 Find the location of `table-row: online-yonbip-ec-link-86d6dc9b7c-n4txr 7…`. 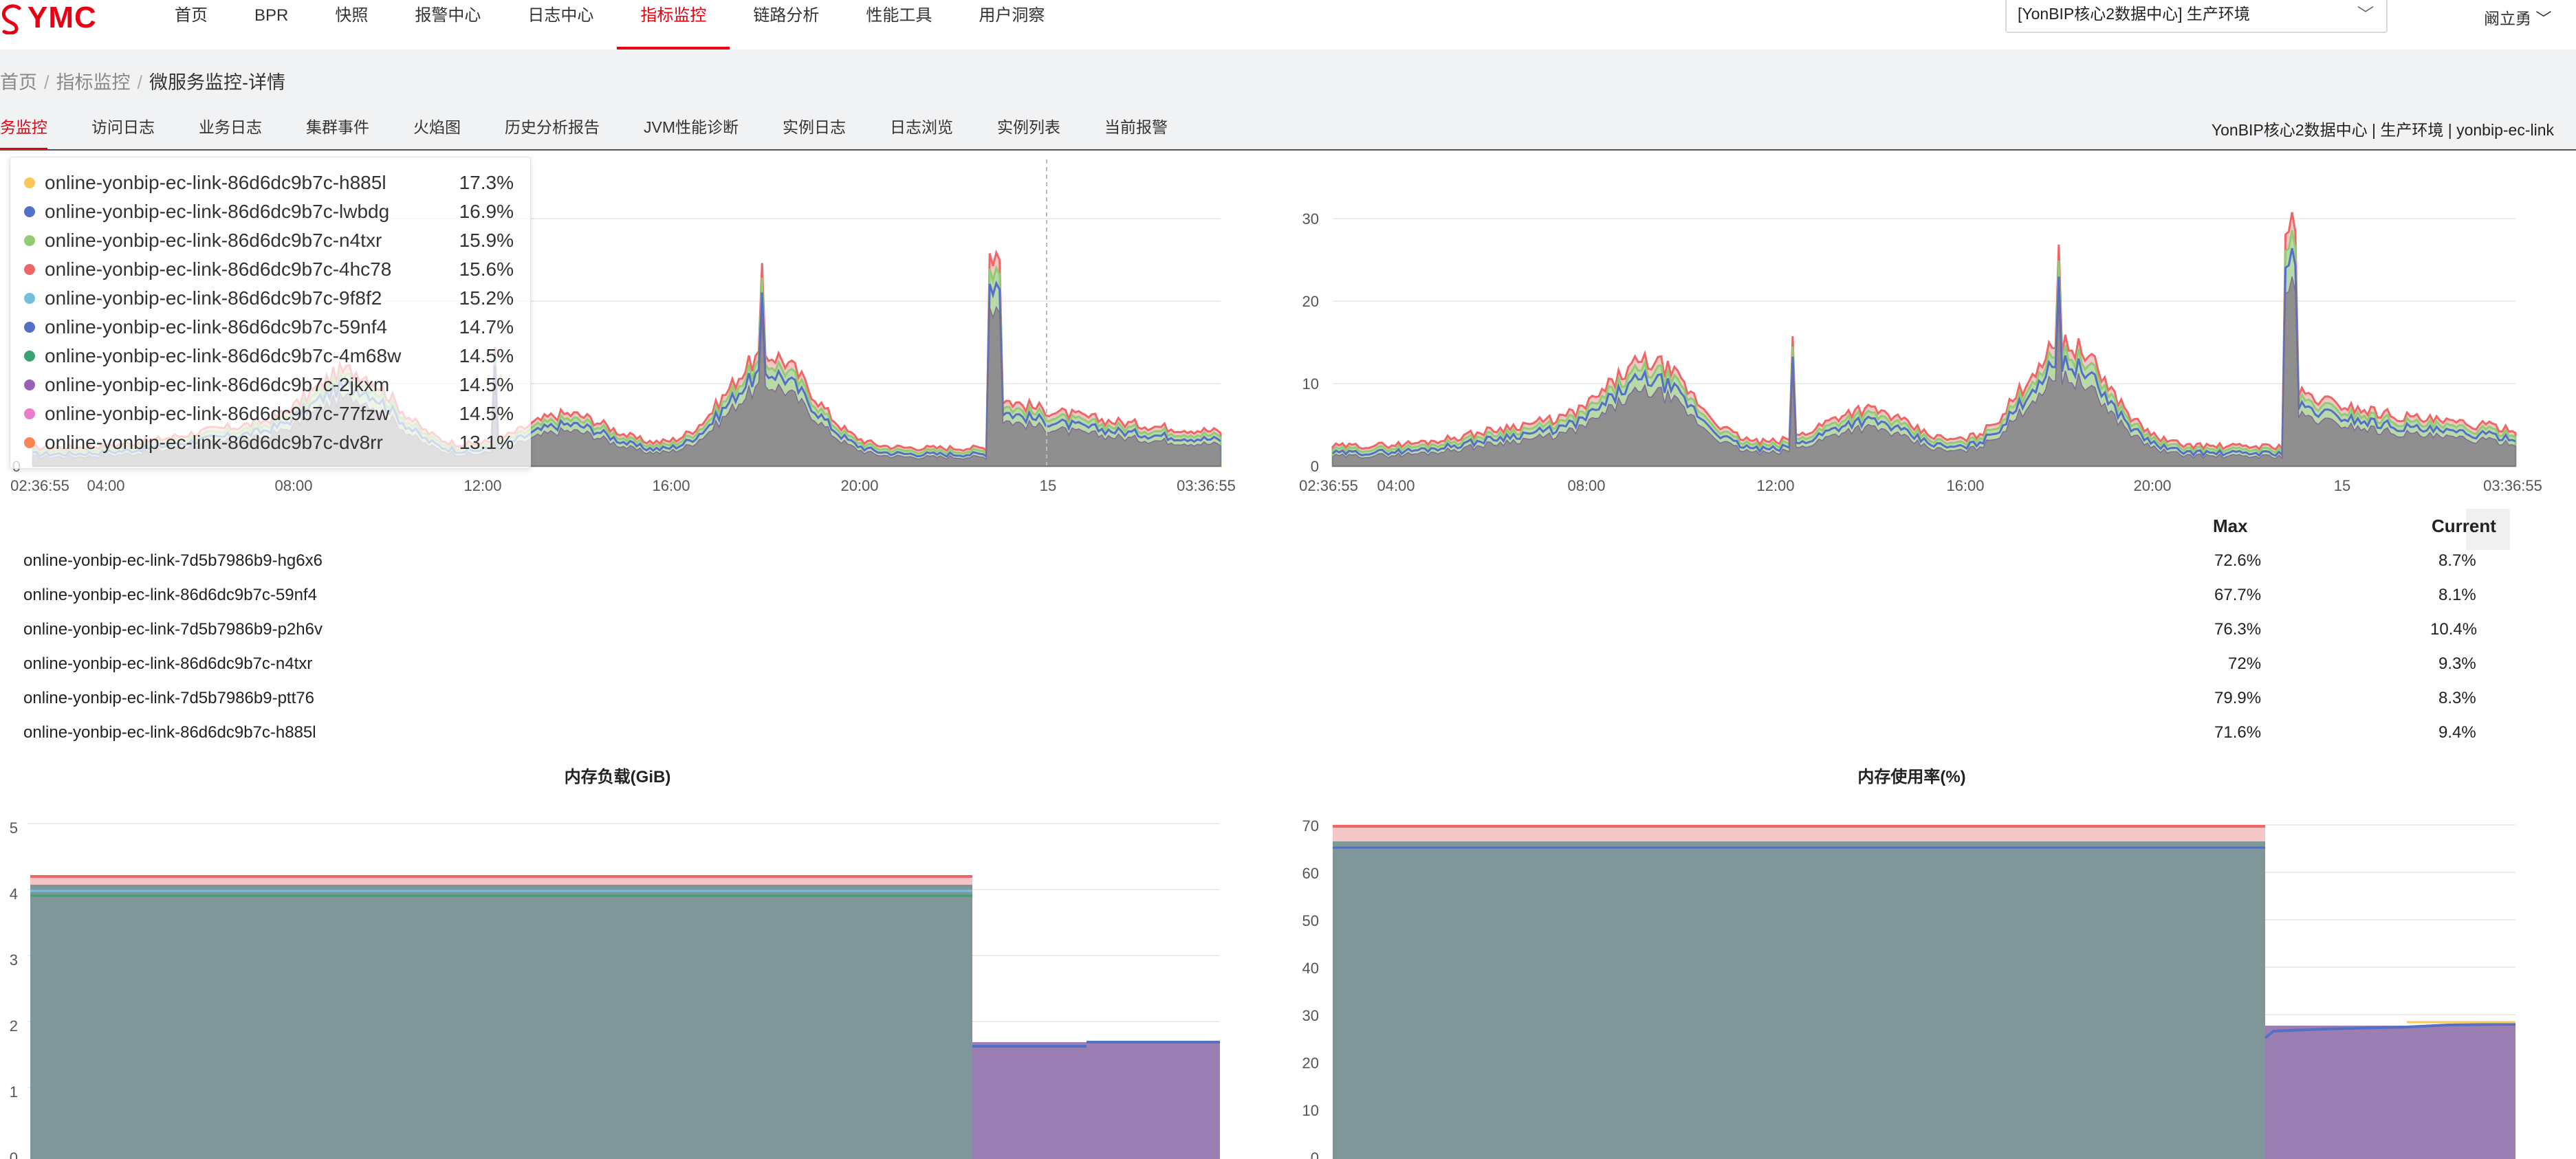

table-row: online-yonbip-ec-link-86d6dc9b7c-n4txr 7… is located at coordinates (1258, 663).